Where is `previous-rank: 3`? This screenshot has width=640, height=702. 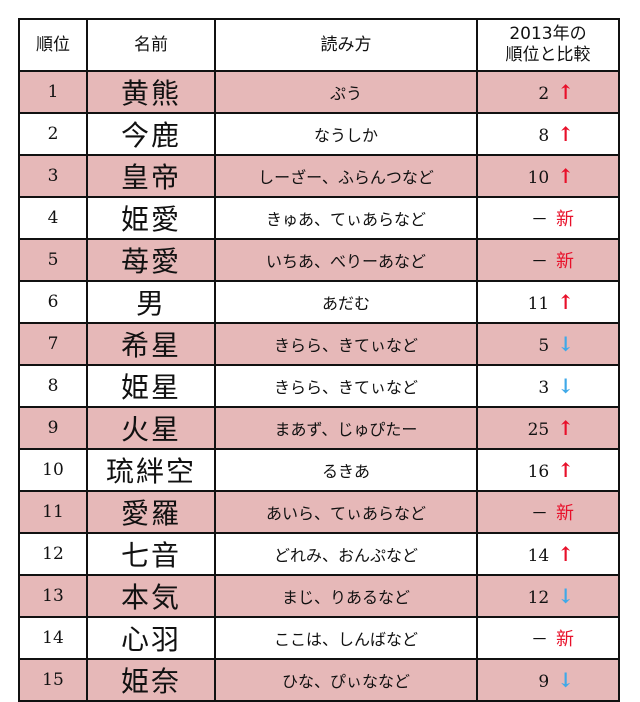 previous-rank: 3 is located at coordinates (544, 388).